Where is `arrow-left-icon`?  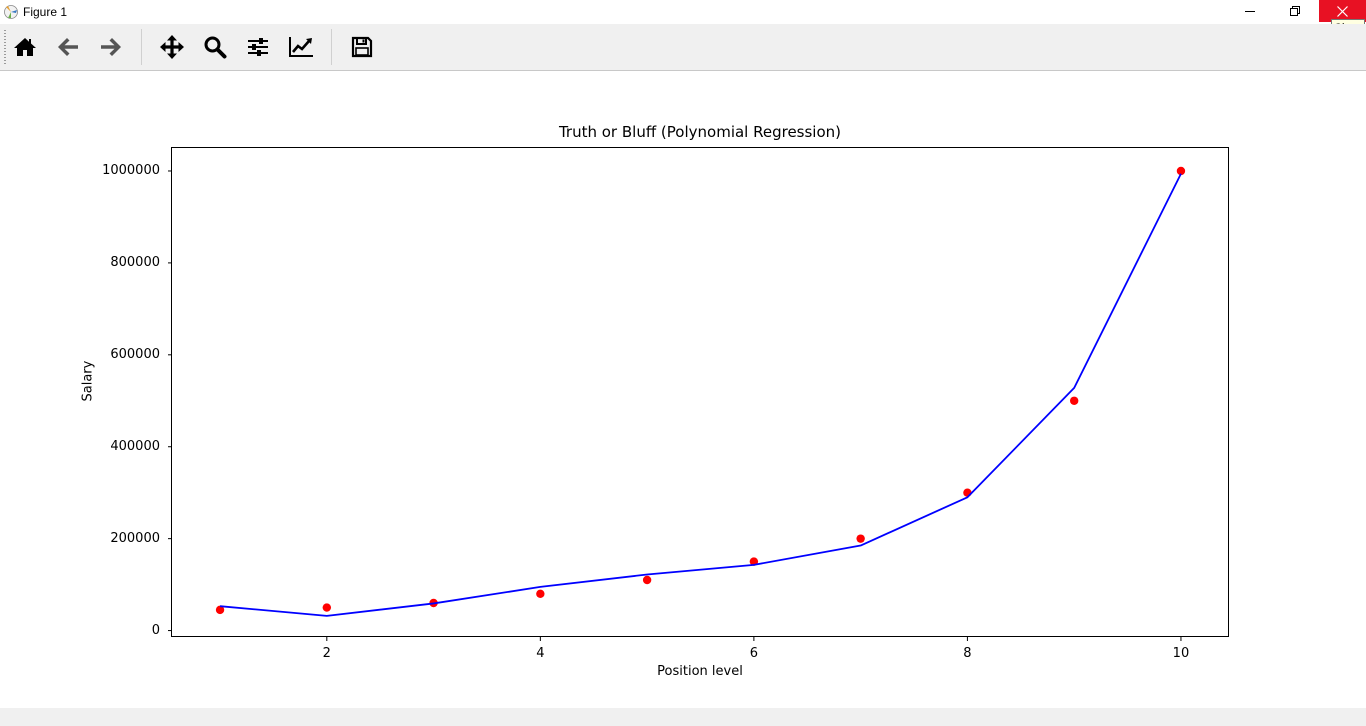
arrow-left-icon is located at coordinates (68, 47).